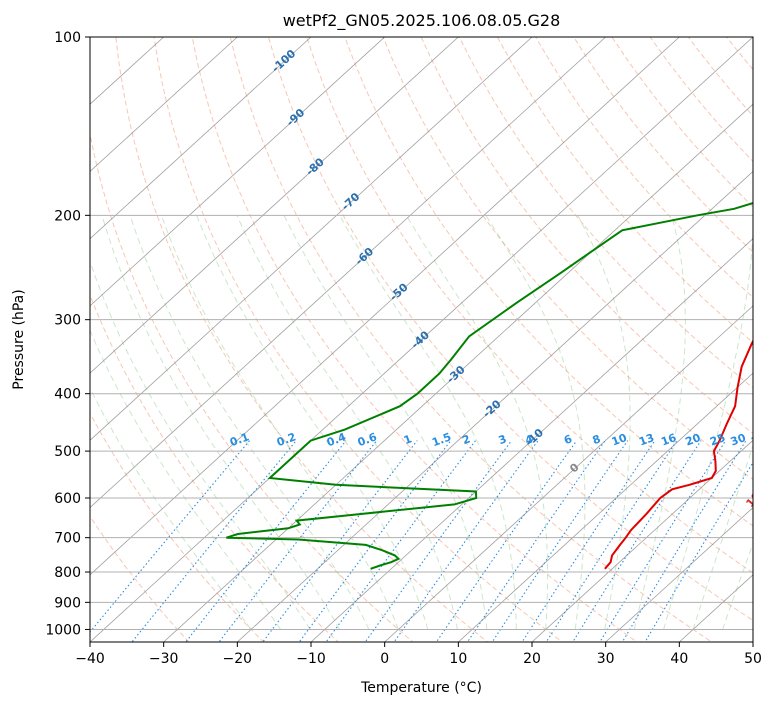 This screenshot has width=775, height=708. What do you see at coordinates (67, 38) in the screenshot?
I see `y-tick-label: 100` at bounding box center [67, 38].